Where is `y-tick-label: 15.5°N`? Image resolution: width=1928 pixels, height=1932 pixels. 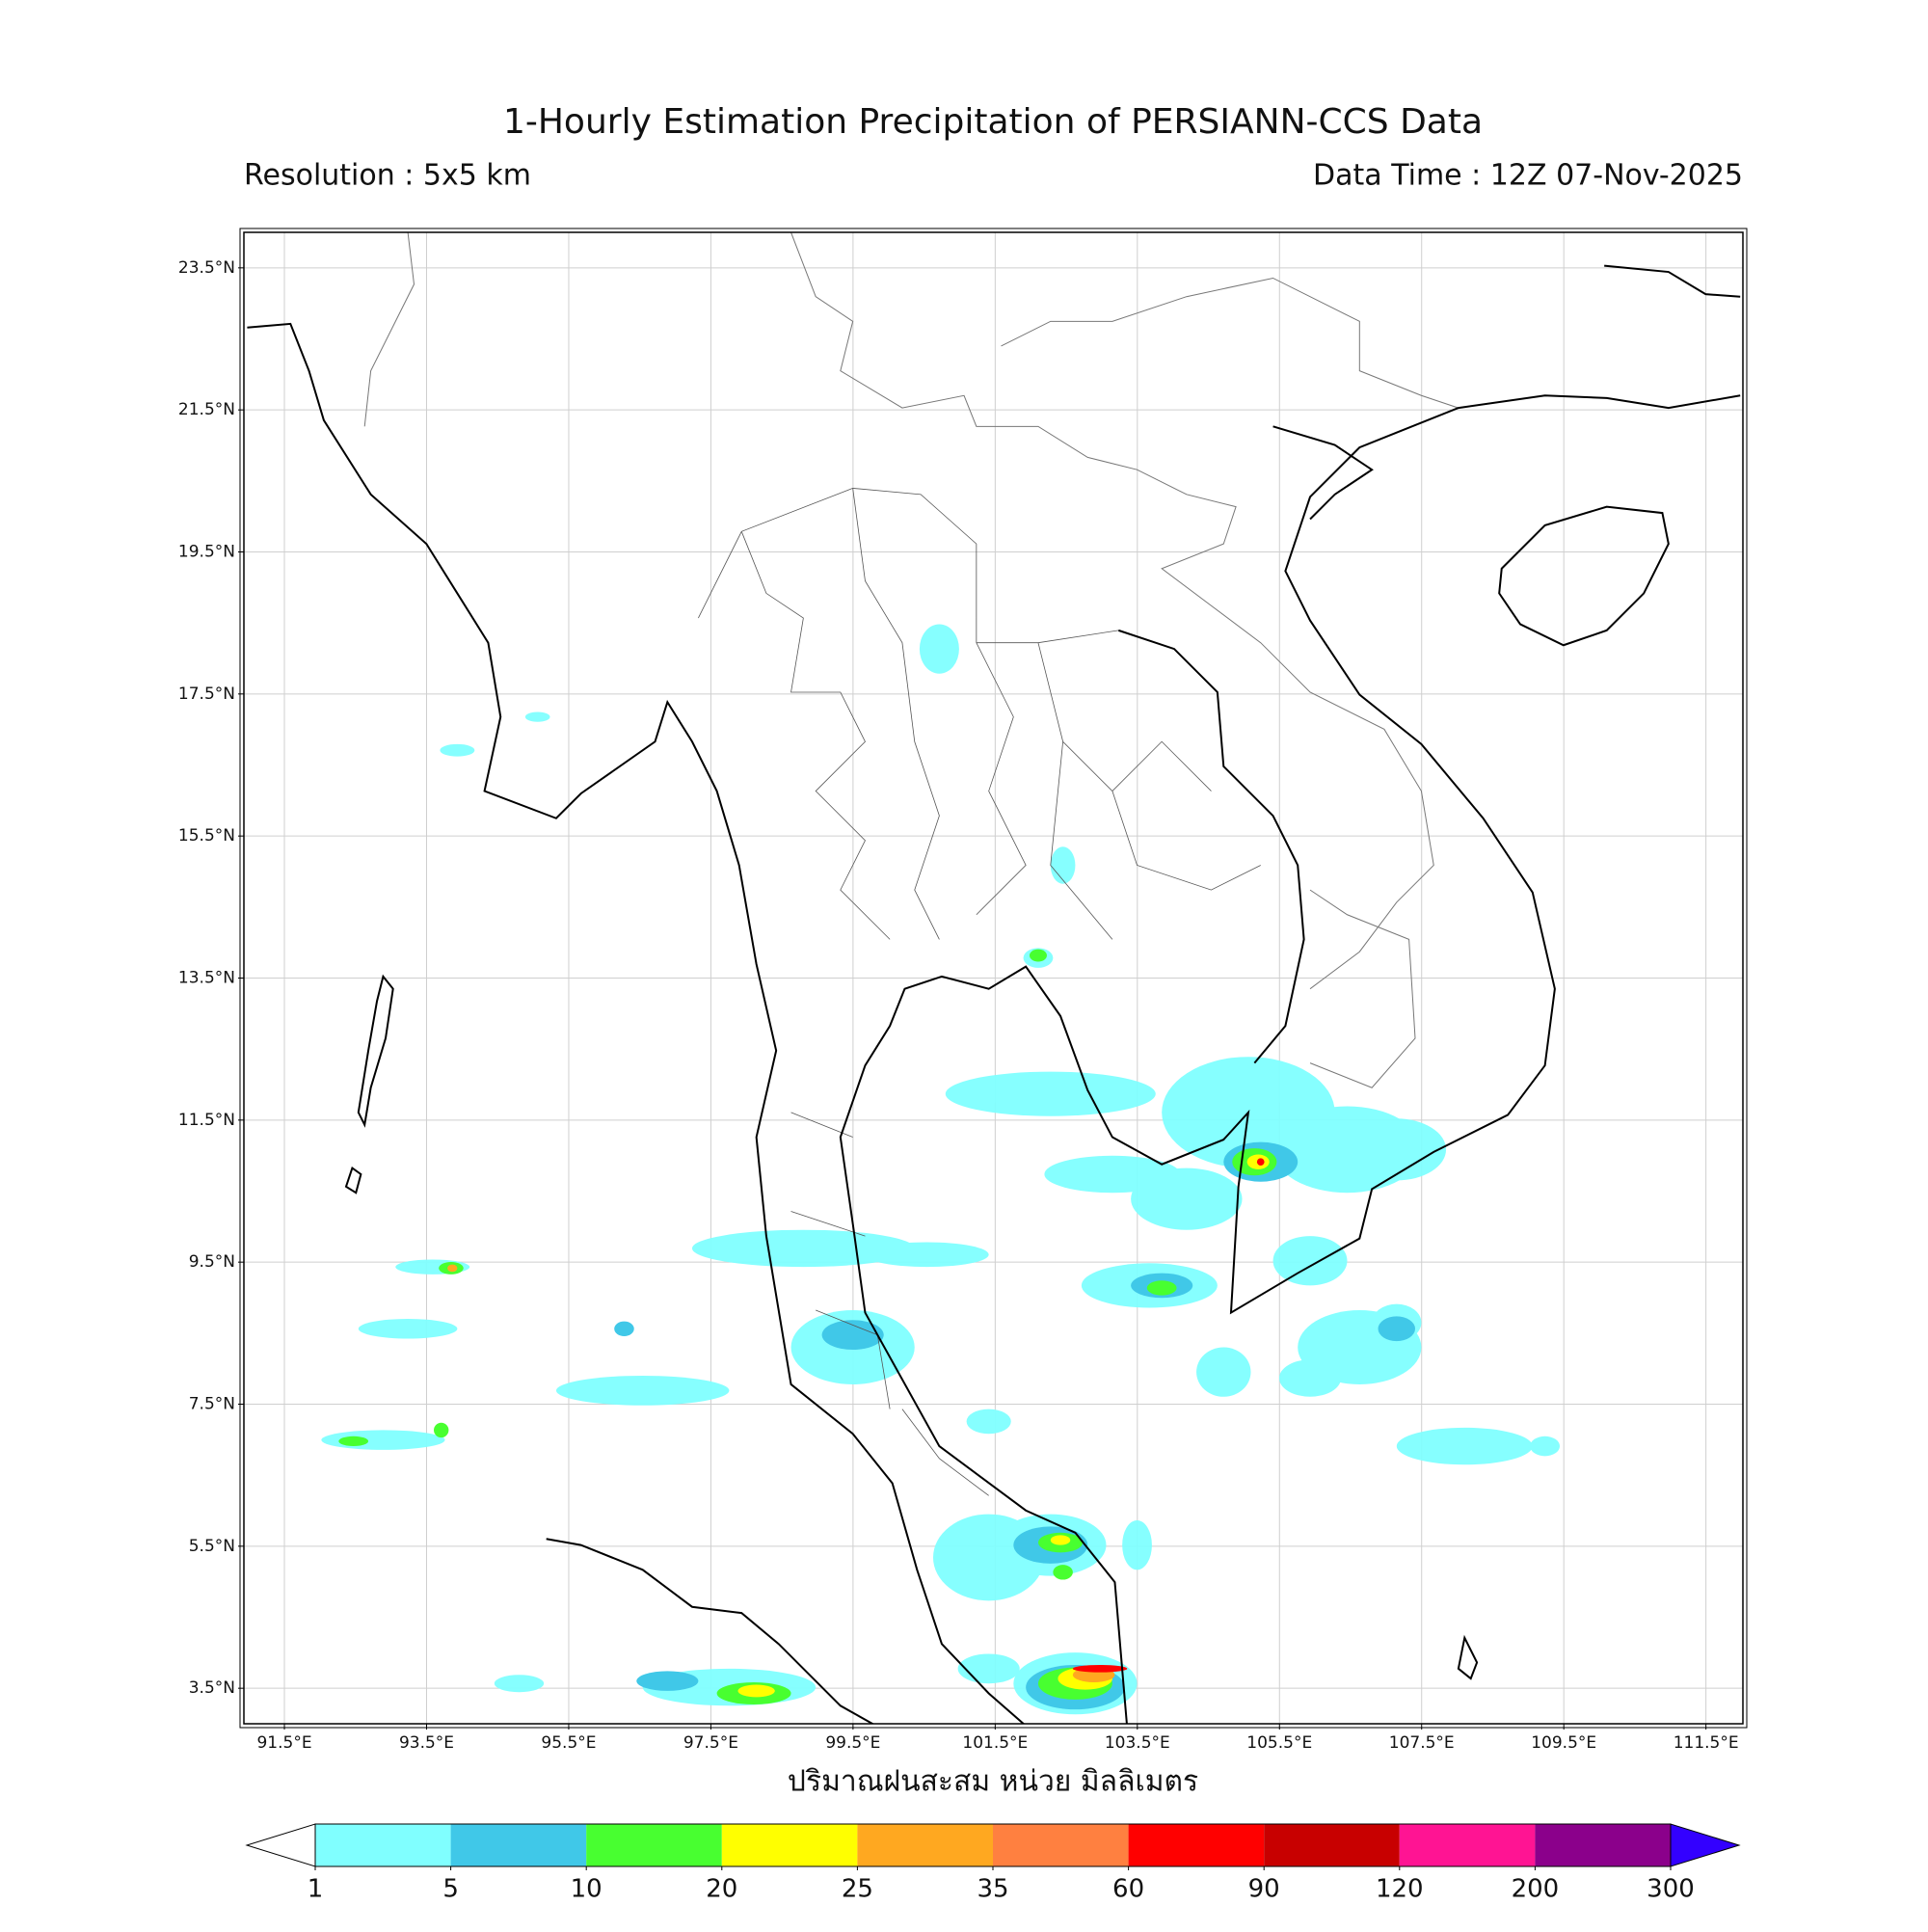 y-tick-label: 15.5°N is located at coordinates (206, 835).